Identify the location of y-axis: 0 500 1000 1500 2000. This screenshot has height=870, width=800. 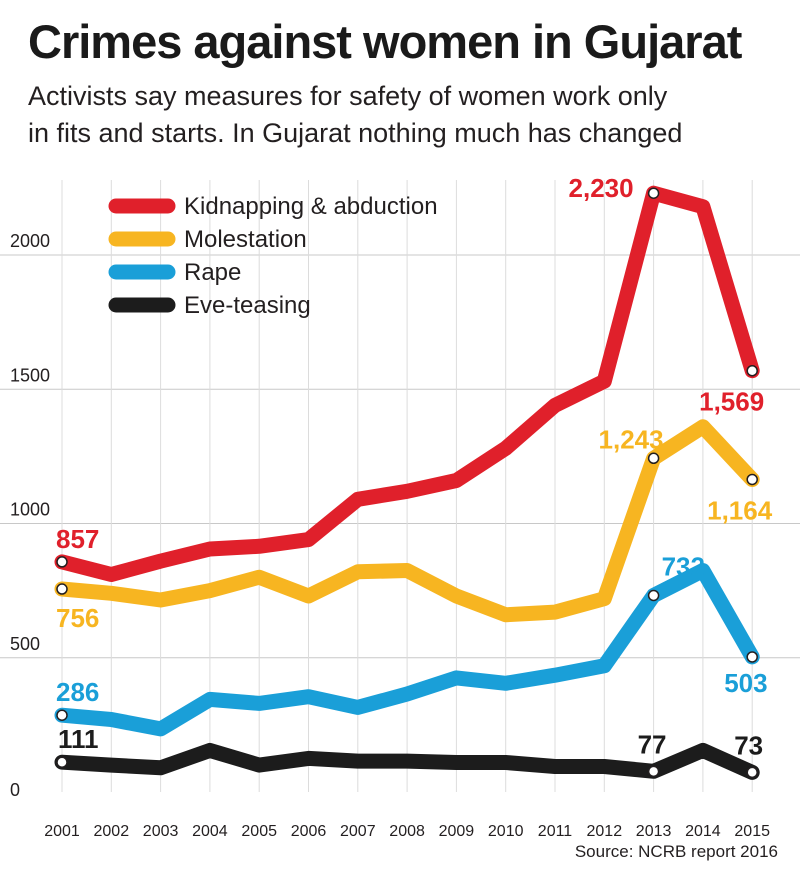
(30, 515).